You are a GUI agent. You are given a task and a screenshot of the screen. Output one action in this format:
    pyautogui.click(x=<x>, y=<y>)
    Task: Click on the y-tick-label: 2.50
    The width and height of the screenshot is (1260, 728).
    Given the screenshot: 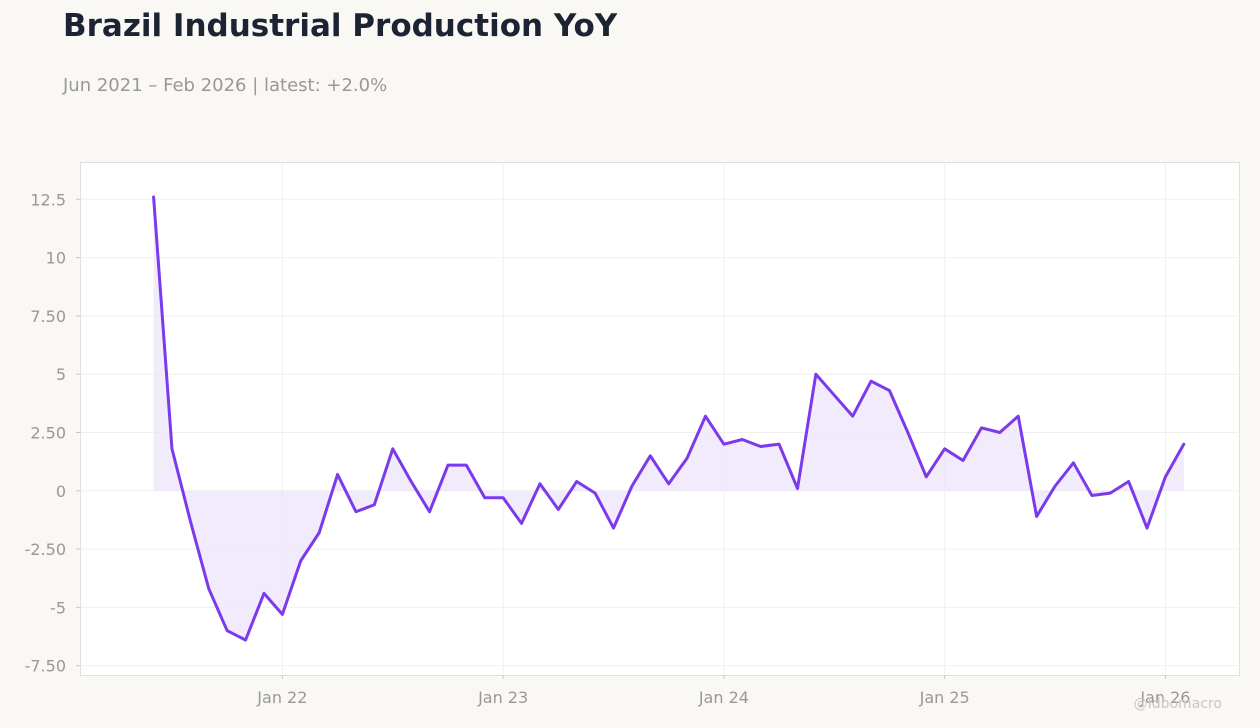 What is the action you would take?
    pyautogui.click(x=48, y=432)
    